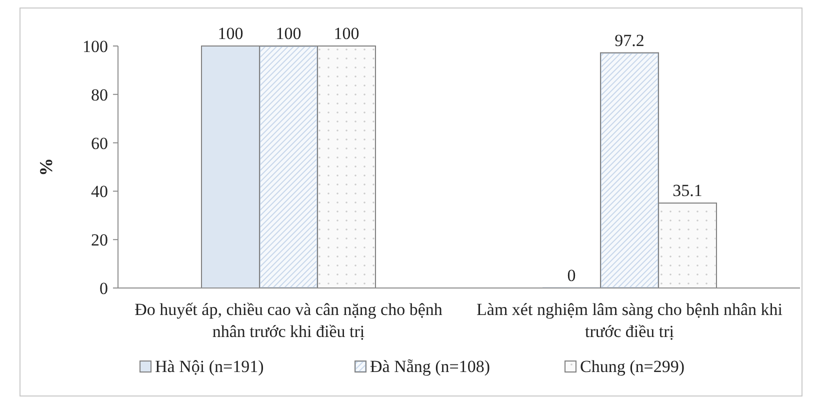 The image size is (833, 404). I want to click on y-axis-title: %, so click(46, 167).